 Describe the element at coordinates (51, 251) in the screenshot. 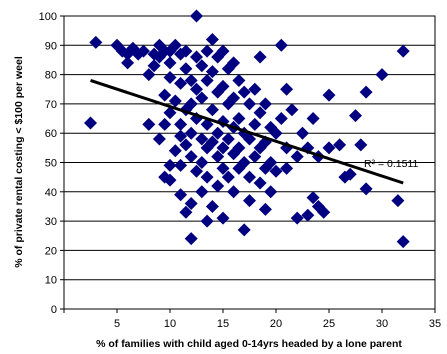

I see `y-tick-label: 20` at that location.